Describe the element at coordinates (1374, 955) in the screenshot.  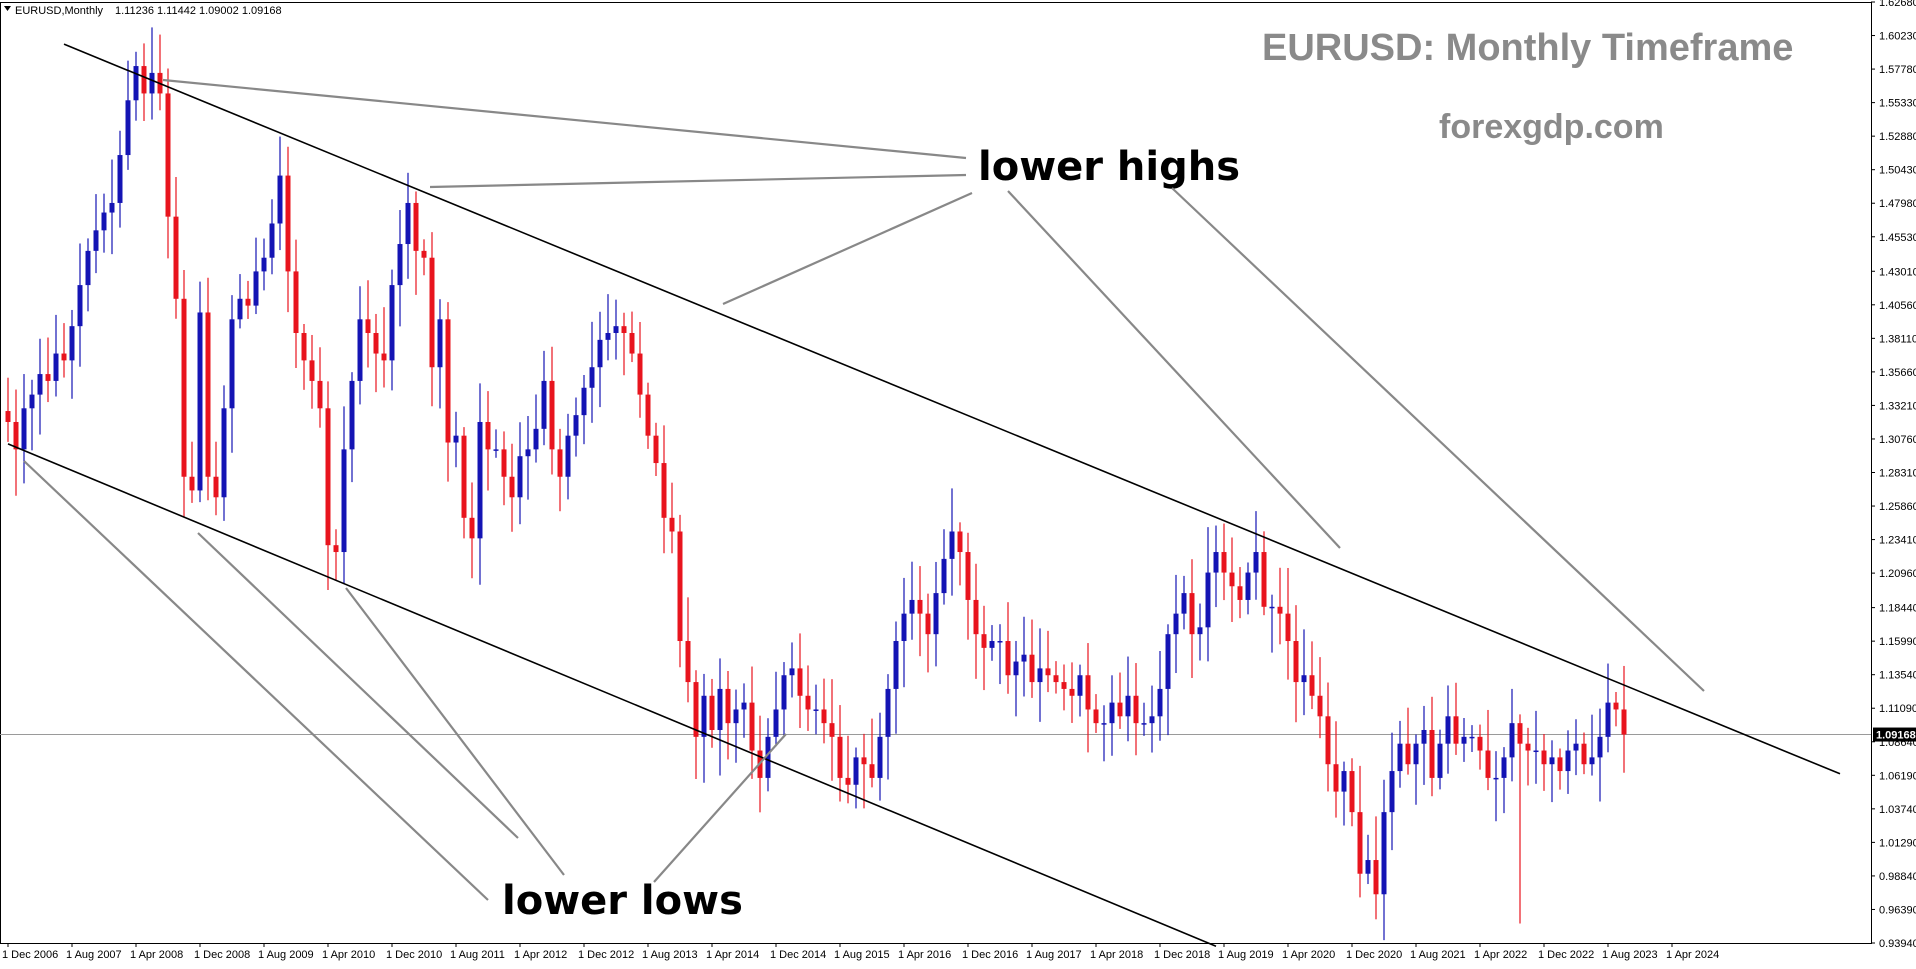
I see `x-tick-label: 1 Dec 2020` at that location.